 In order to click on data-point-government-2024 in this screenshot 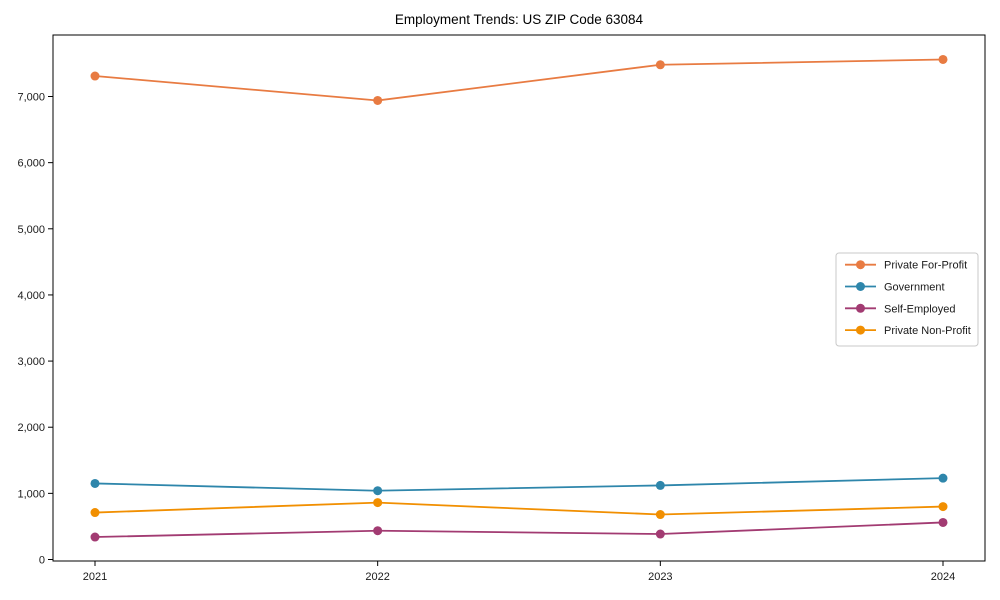, I will do `click(943, 478)`.